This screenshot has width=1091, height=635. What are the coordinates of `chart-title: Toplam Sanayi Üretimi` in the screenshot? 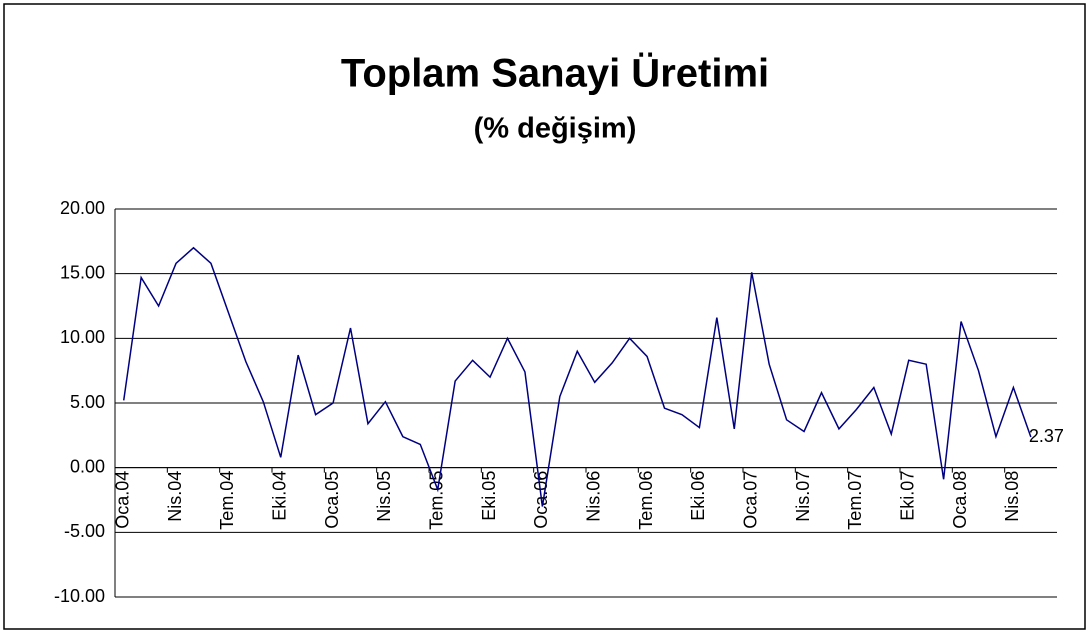 It's located at (555, 73).